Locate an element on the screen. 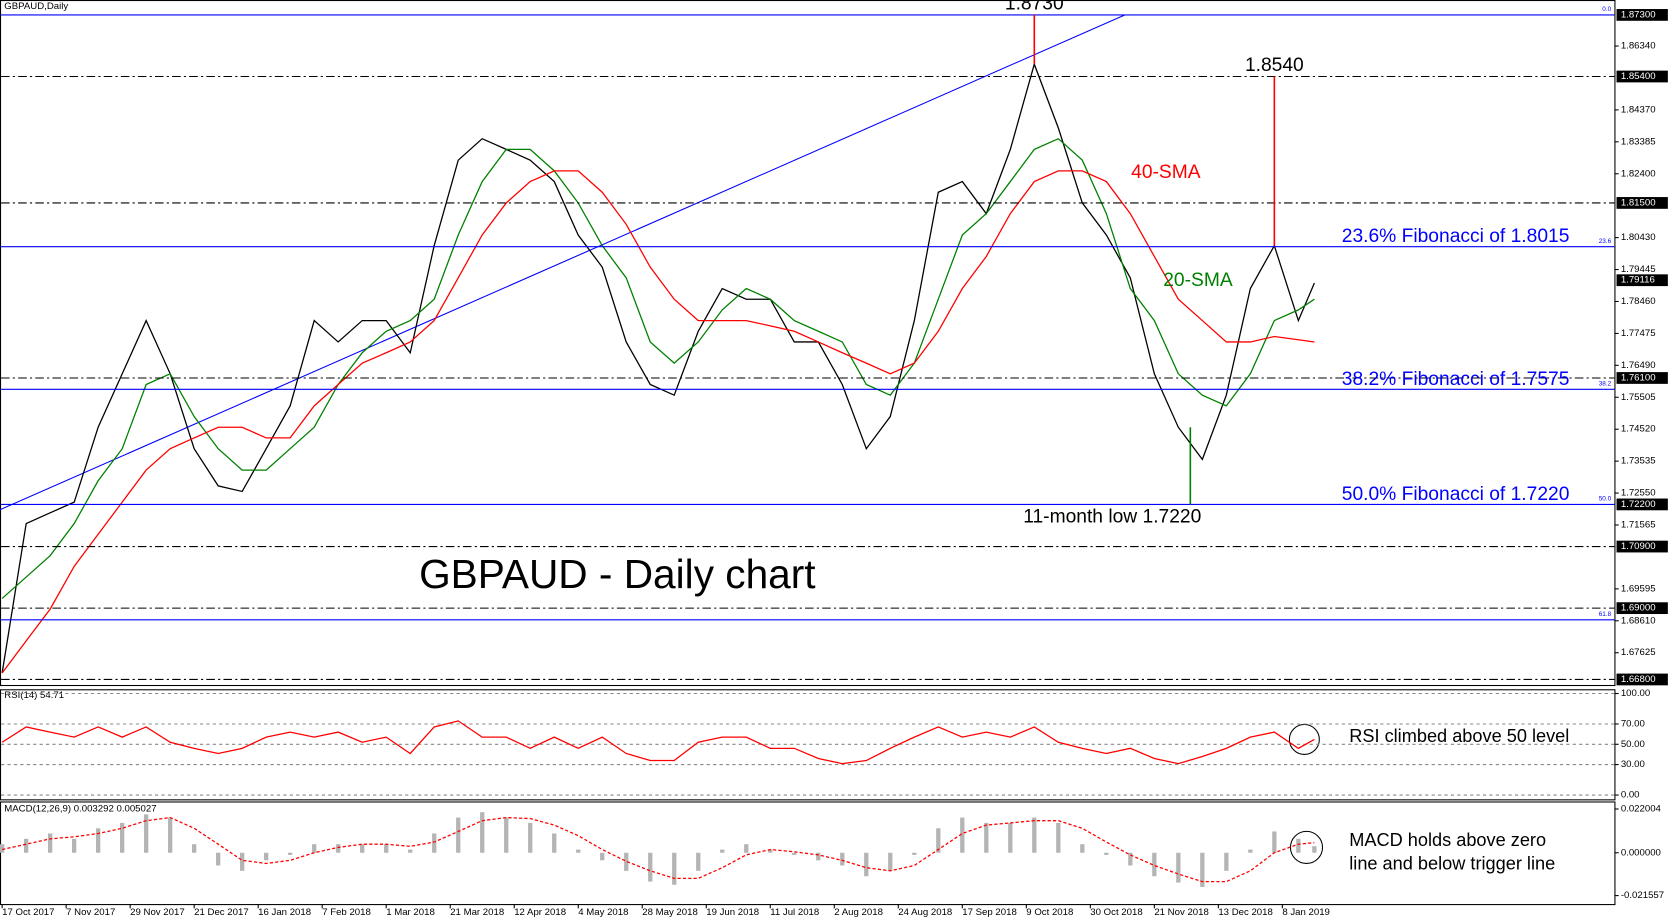 This screenshot has width=1670, height=919. fibonacci-price-box is located at coordinates (1642, 15).